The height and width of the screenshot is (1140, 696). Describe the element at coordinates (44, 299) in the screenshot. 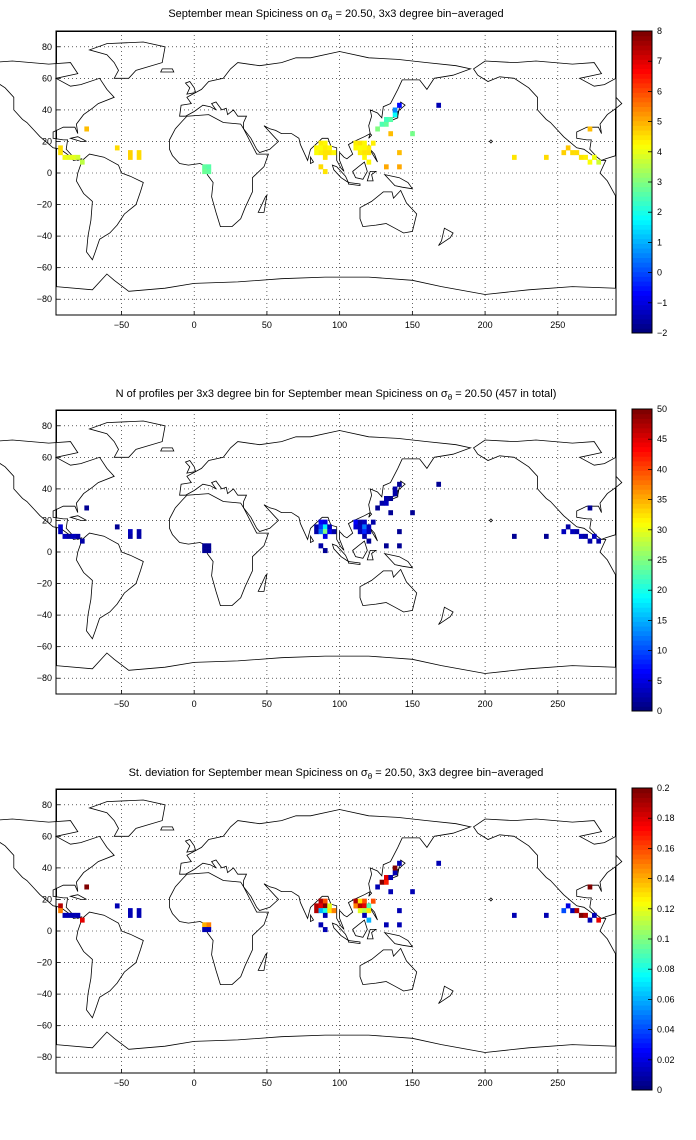

I see `y-tick-label: −80` at that location.